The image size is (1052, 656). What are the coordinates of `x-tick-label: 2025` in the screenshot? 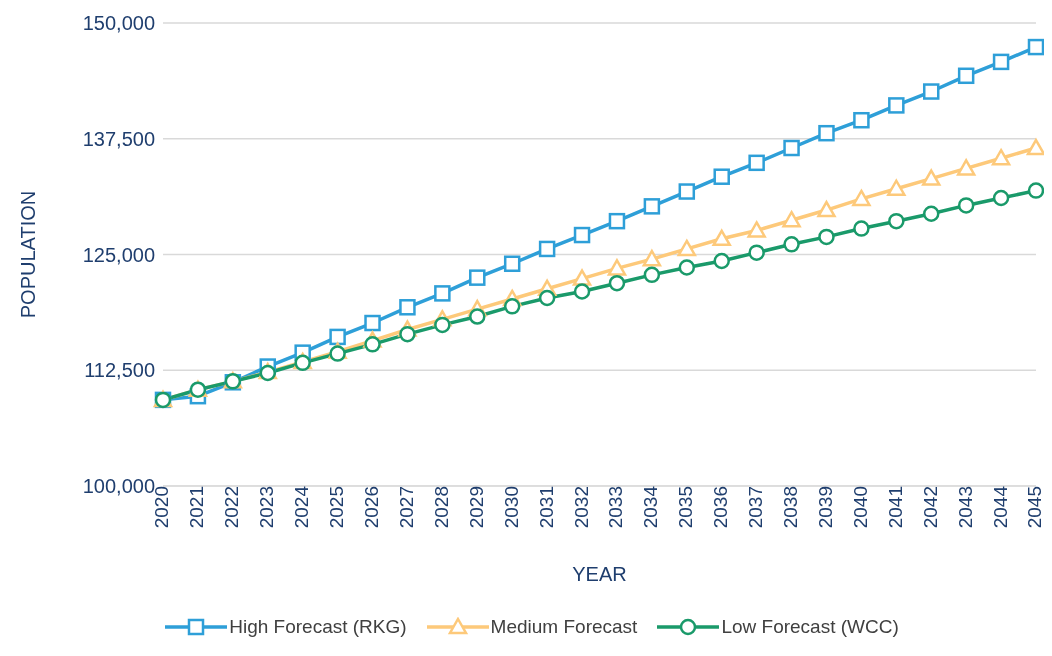 It's located at (337, 507).